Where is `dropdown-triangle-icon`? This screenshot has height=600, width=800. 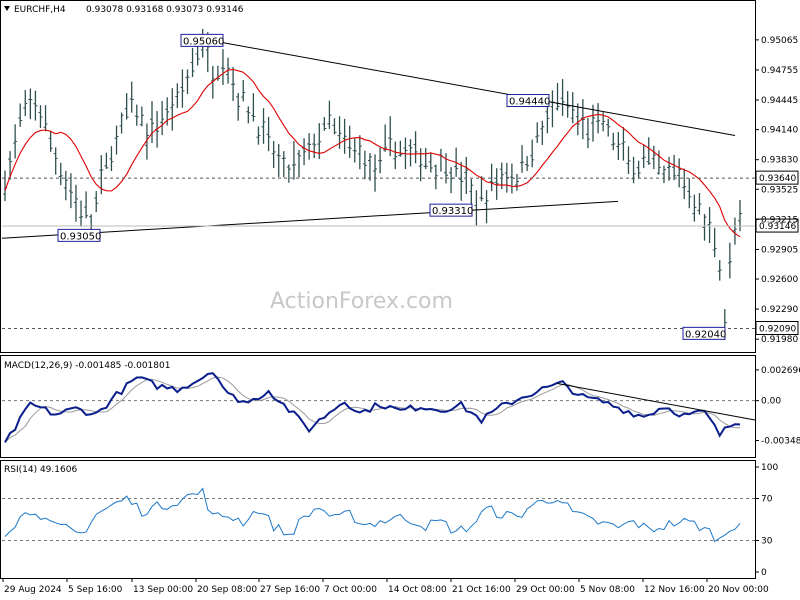
dropdown-triangle-icon is located at coordinates (7, 8).